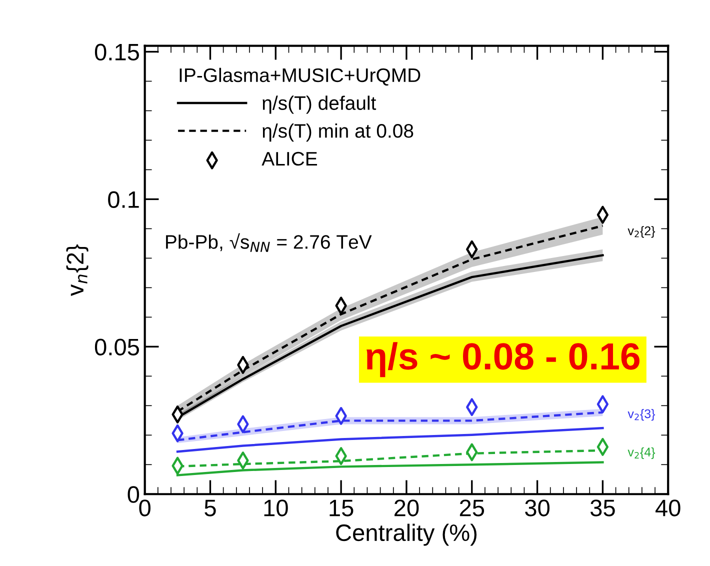  I want to click on y-tick-label: 0.05, so click(116, 347).